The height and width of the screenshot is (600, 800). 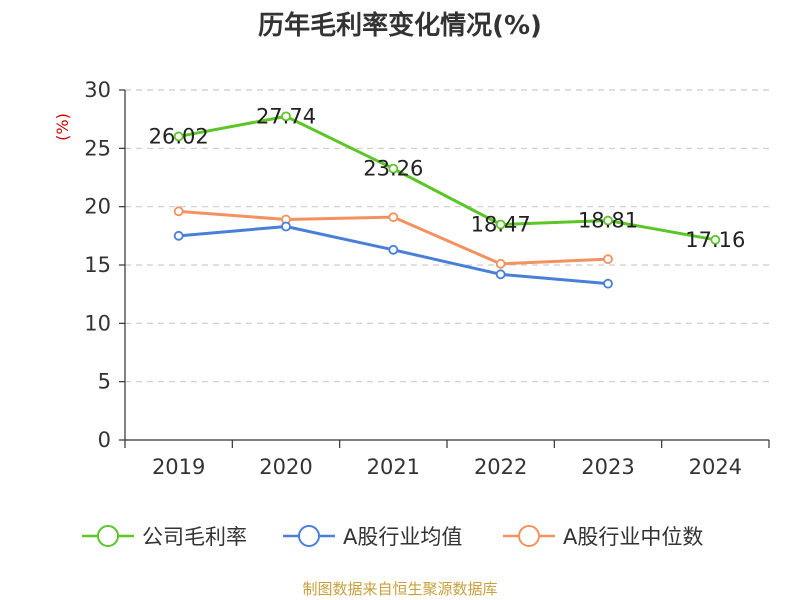 I want to click on y-unit-label: (%), so click(x=62, y=127).